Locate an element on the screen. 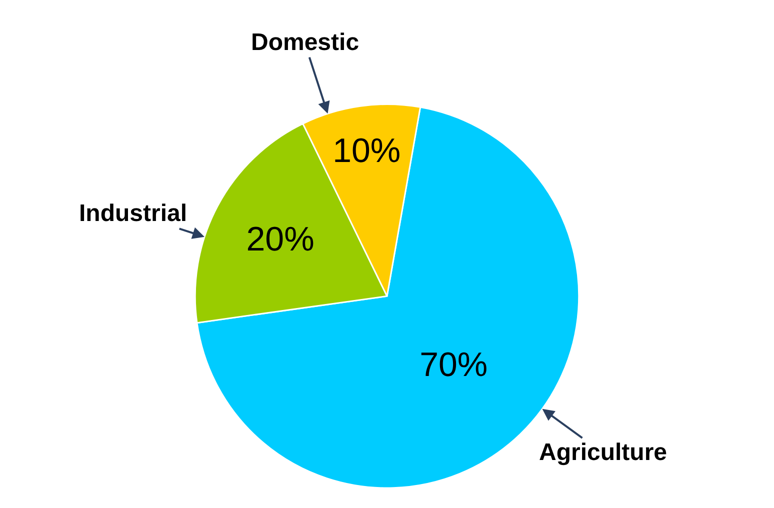 The width and height of the screenshot is (774, 508). slice-label: Agriculture is located at coordinates (603, 452).